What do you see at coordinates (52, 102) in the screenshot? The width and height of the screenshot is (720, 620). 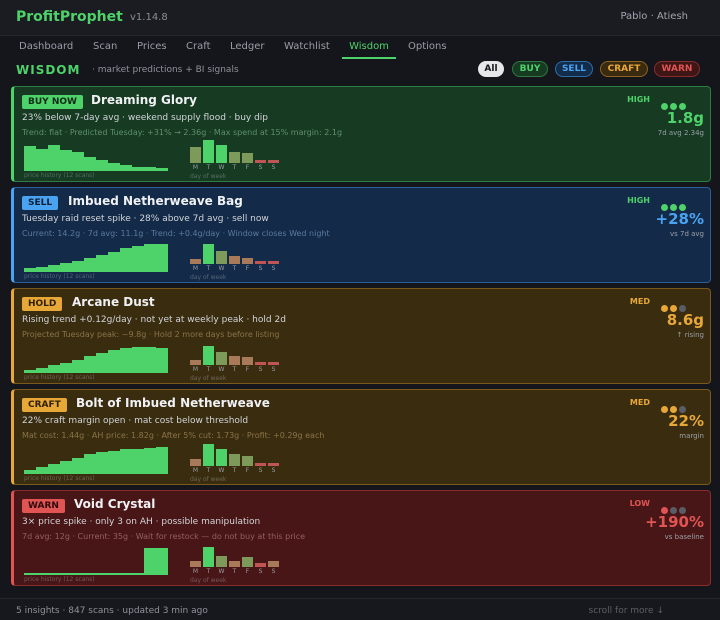 I see `buy-now-badge: BUY NOW` at bounding box center [52, 102].